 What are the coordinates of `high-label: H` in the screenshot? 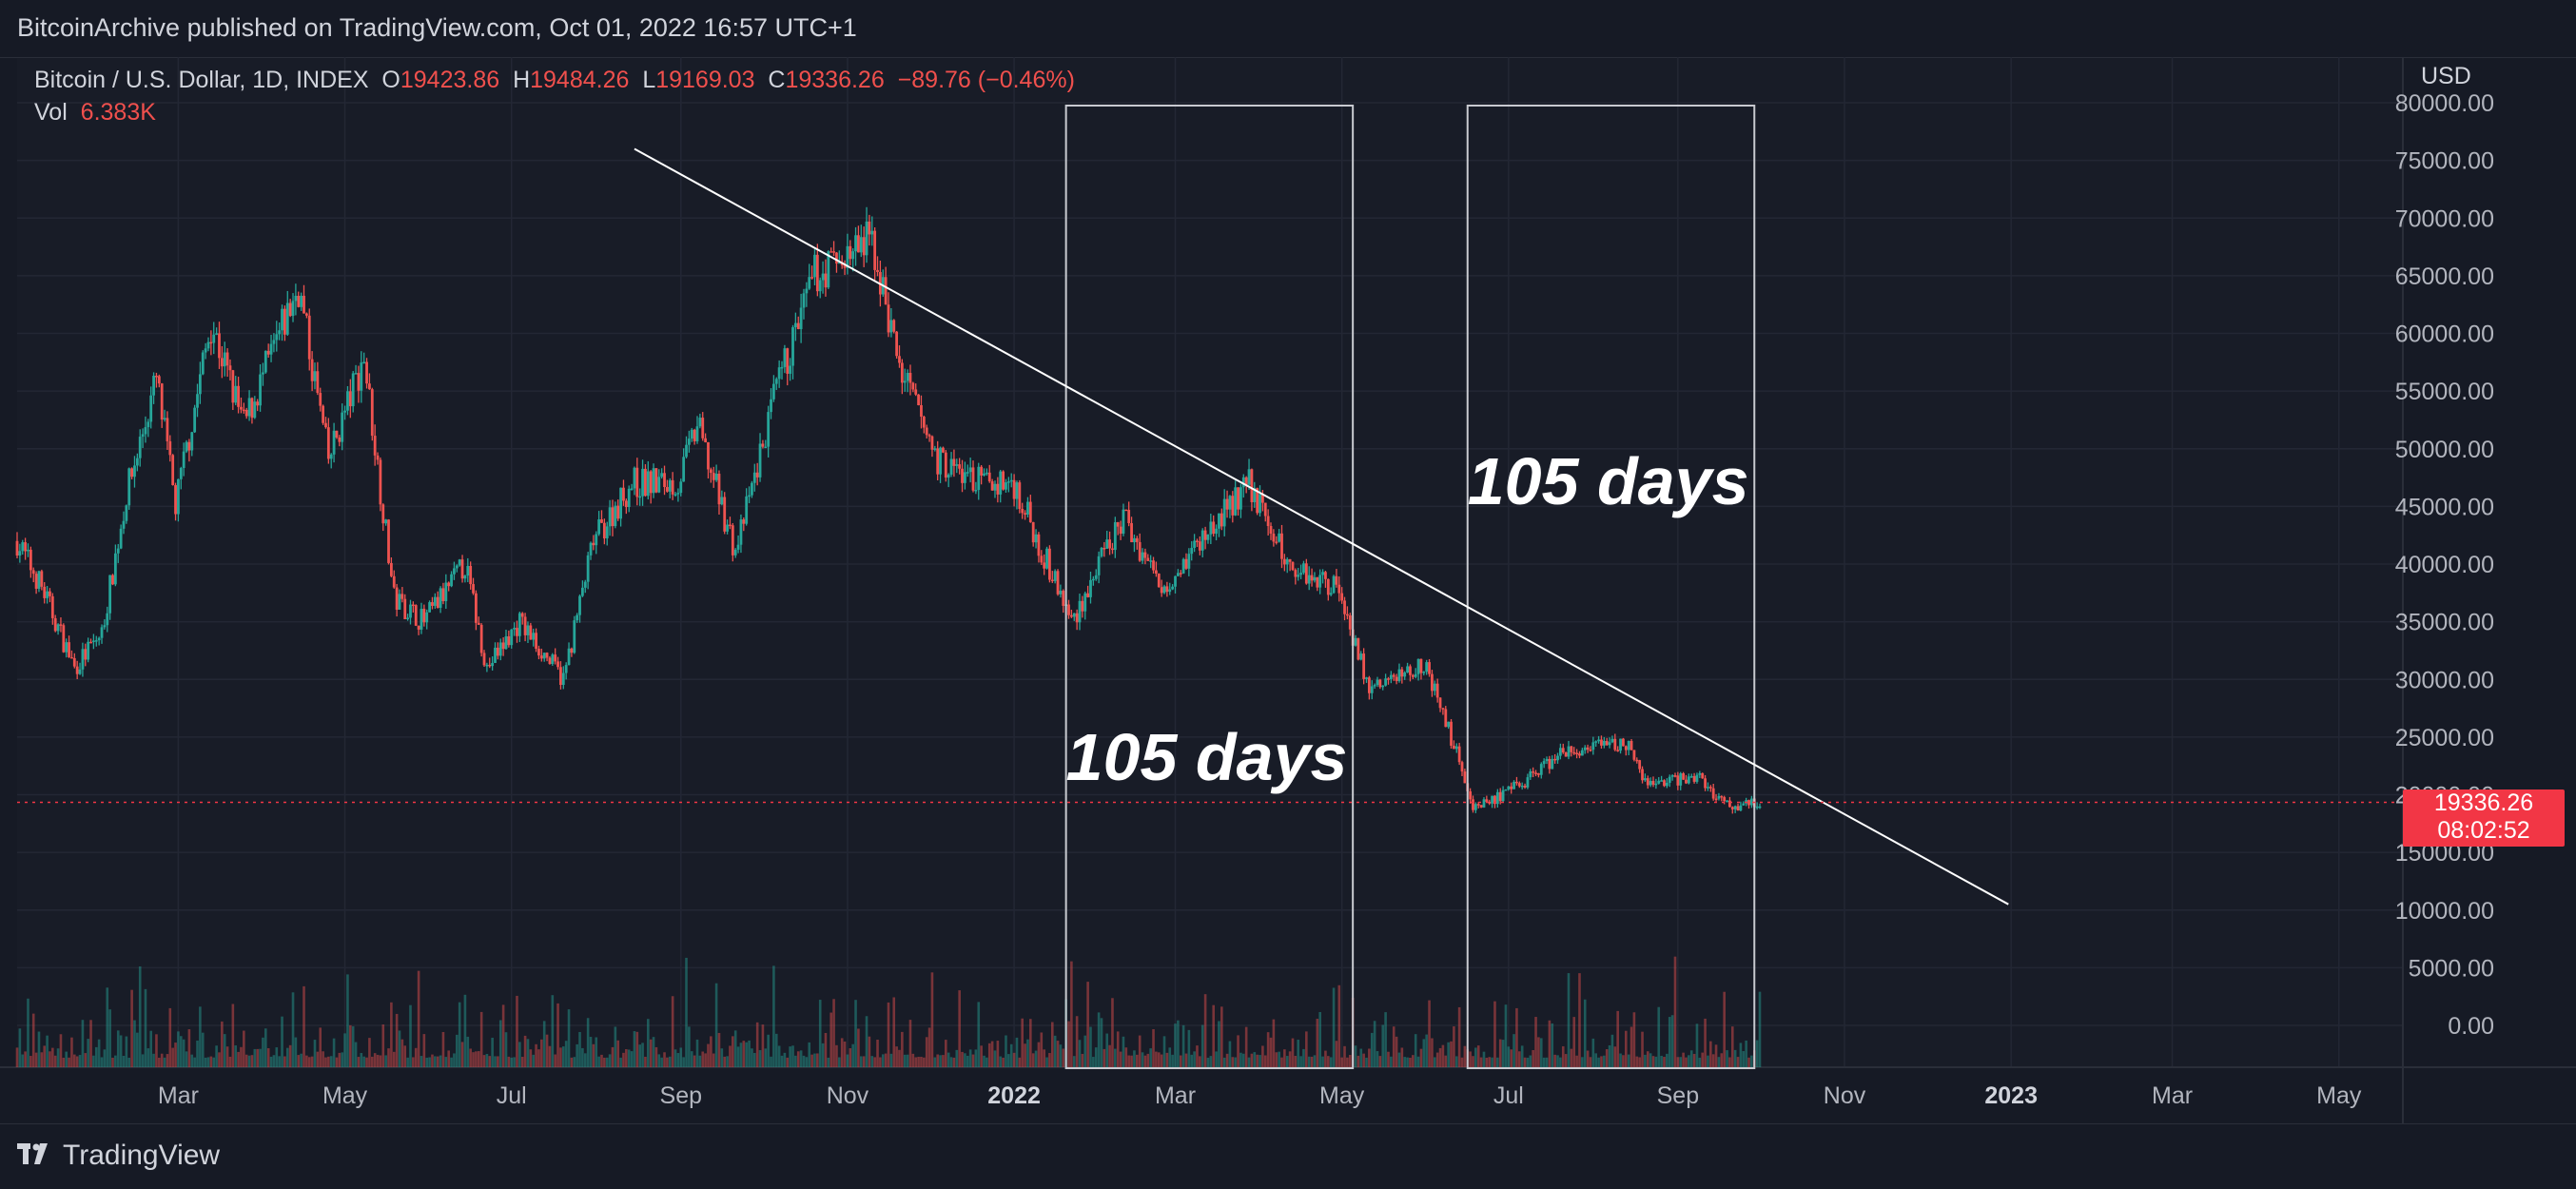 It's located at (522, 80).